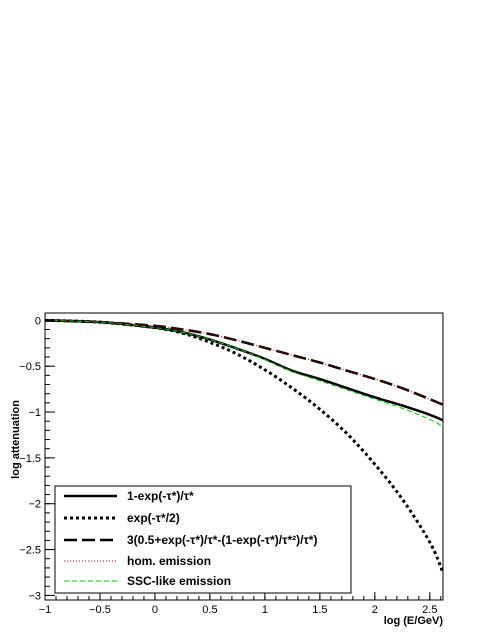 The height and width of the screenshot is (632, 488). I want to click on x-axis: −1 −0.5 0 0.5 1 1.5 2 2.5, so click(240, 604).